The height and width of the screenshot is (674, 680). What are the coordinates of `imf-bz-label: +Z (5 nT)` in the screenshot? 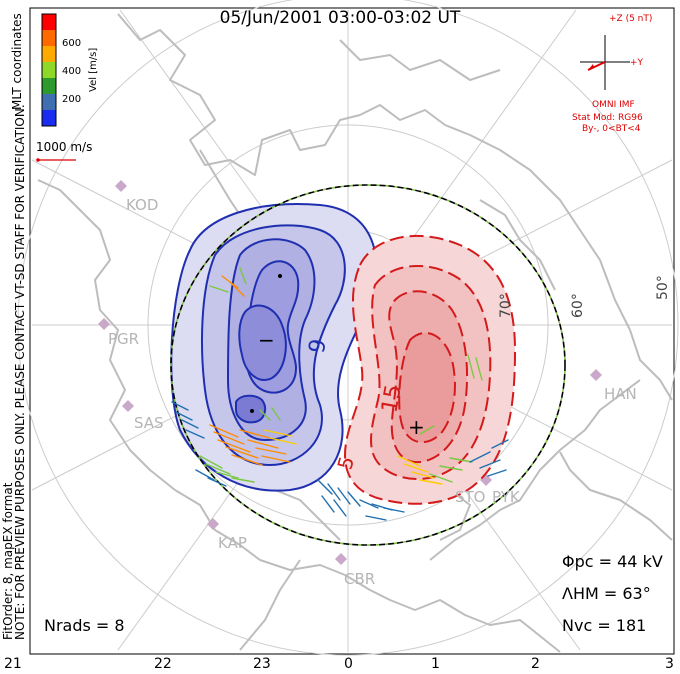 It's located at (631, 19).